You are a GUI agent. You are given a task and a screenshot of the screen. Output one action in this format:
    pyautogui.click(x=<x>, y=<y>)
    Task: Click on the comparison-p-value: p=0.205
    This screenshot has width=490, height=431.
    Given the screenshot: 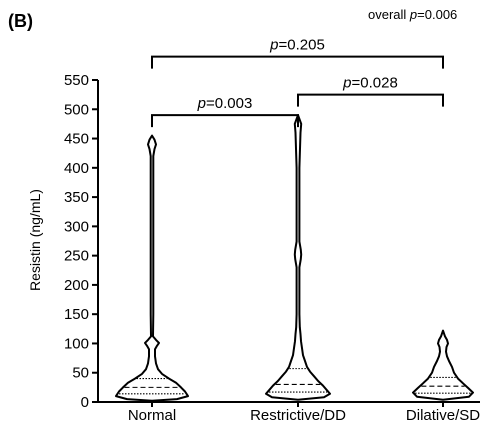 What is the action you would take?
    pyautogui.click(x=297, y=45)
    